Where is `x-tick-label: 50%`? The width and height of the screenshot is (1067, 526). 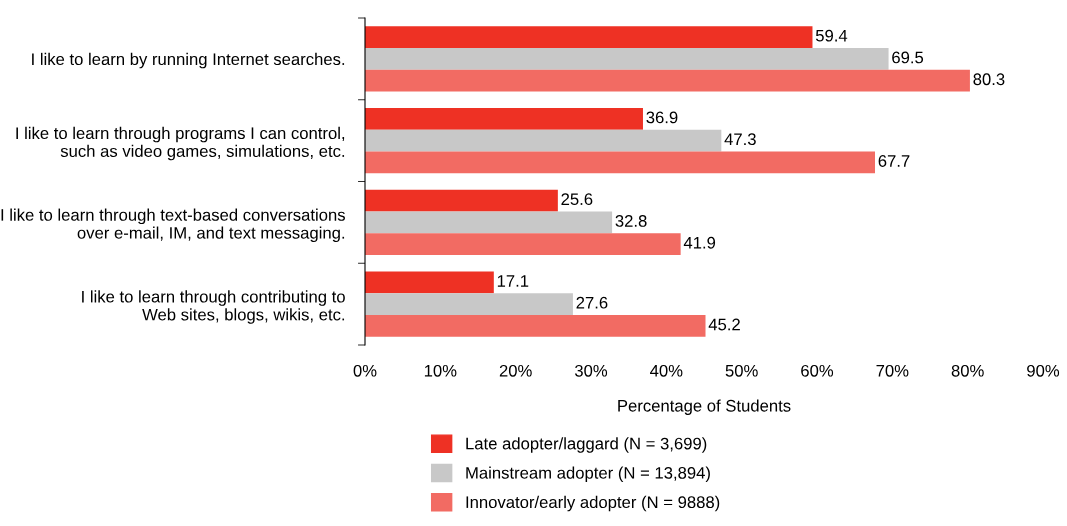
x-tick-label: 50% is located at coordinates (741, 370).